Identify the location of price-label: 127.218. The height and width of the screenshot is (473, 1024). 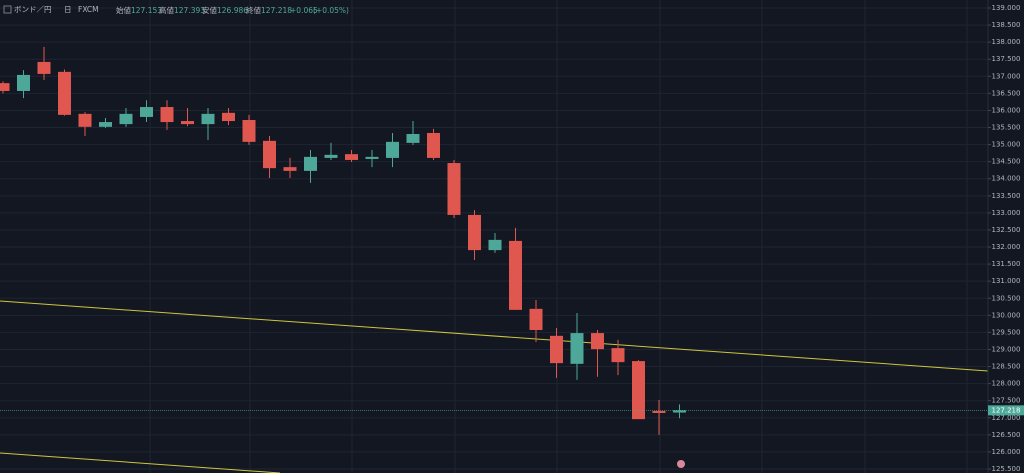
(1006, 410).